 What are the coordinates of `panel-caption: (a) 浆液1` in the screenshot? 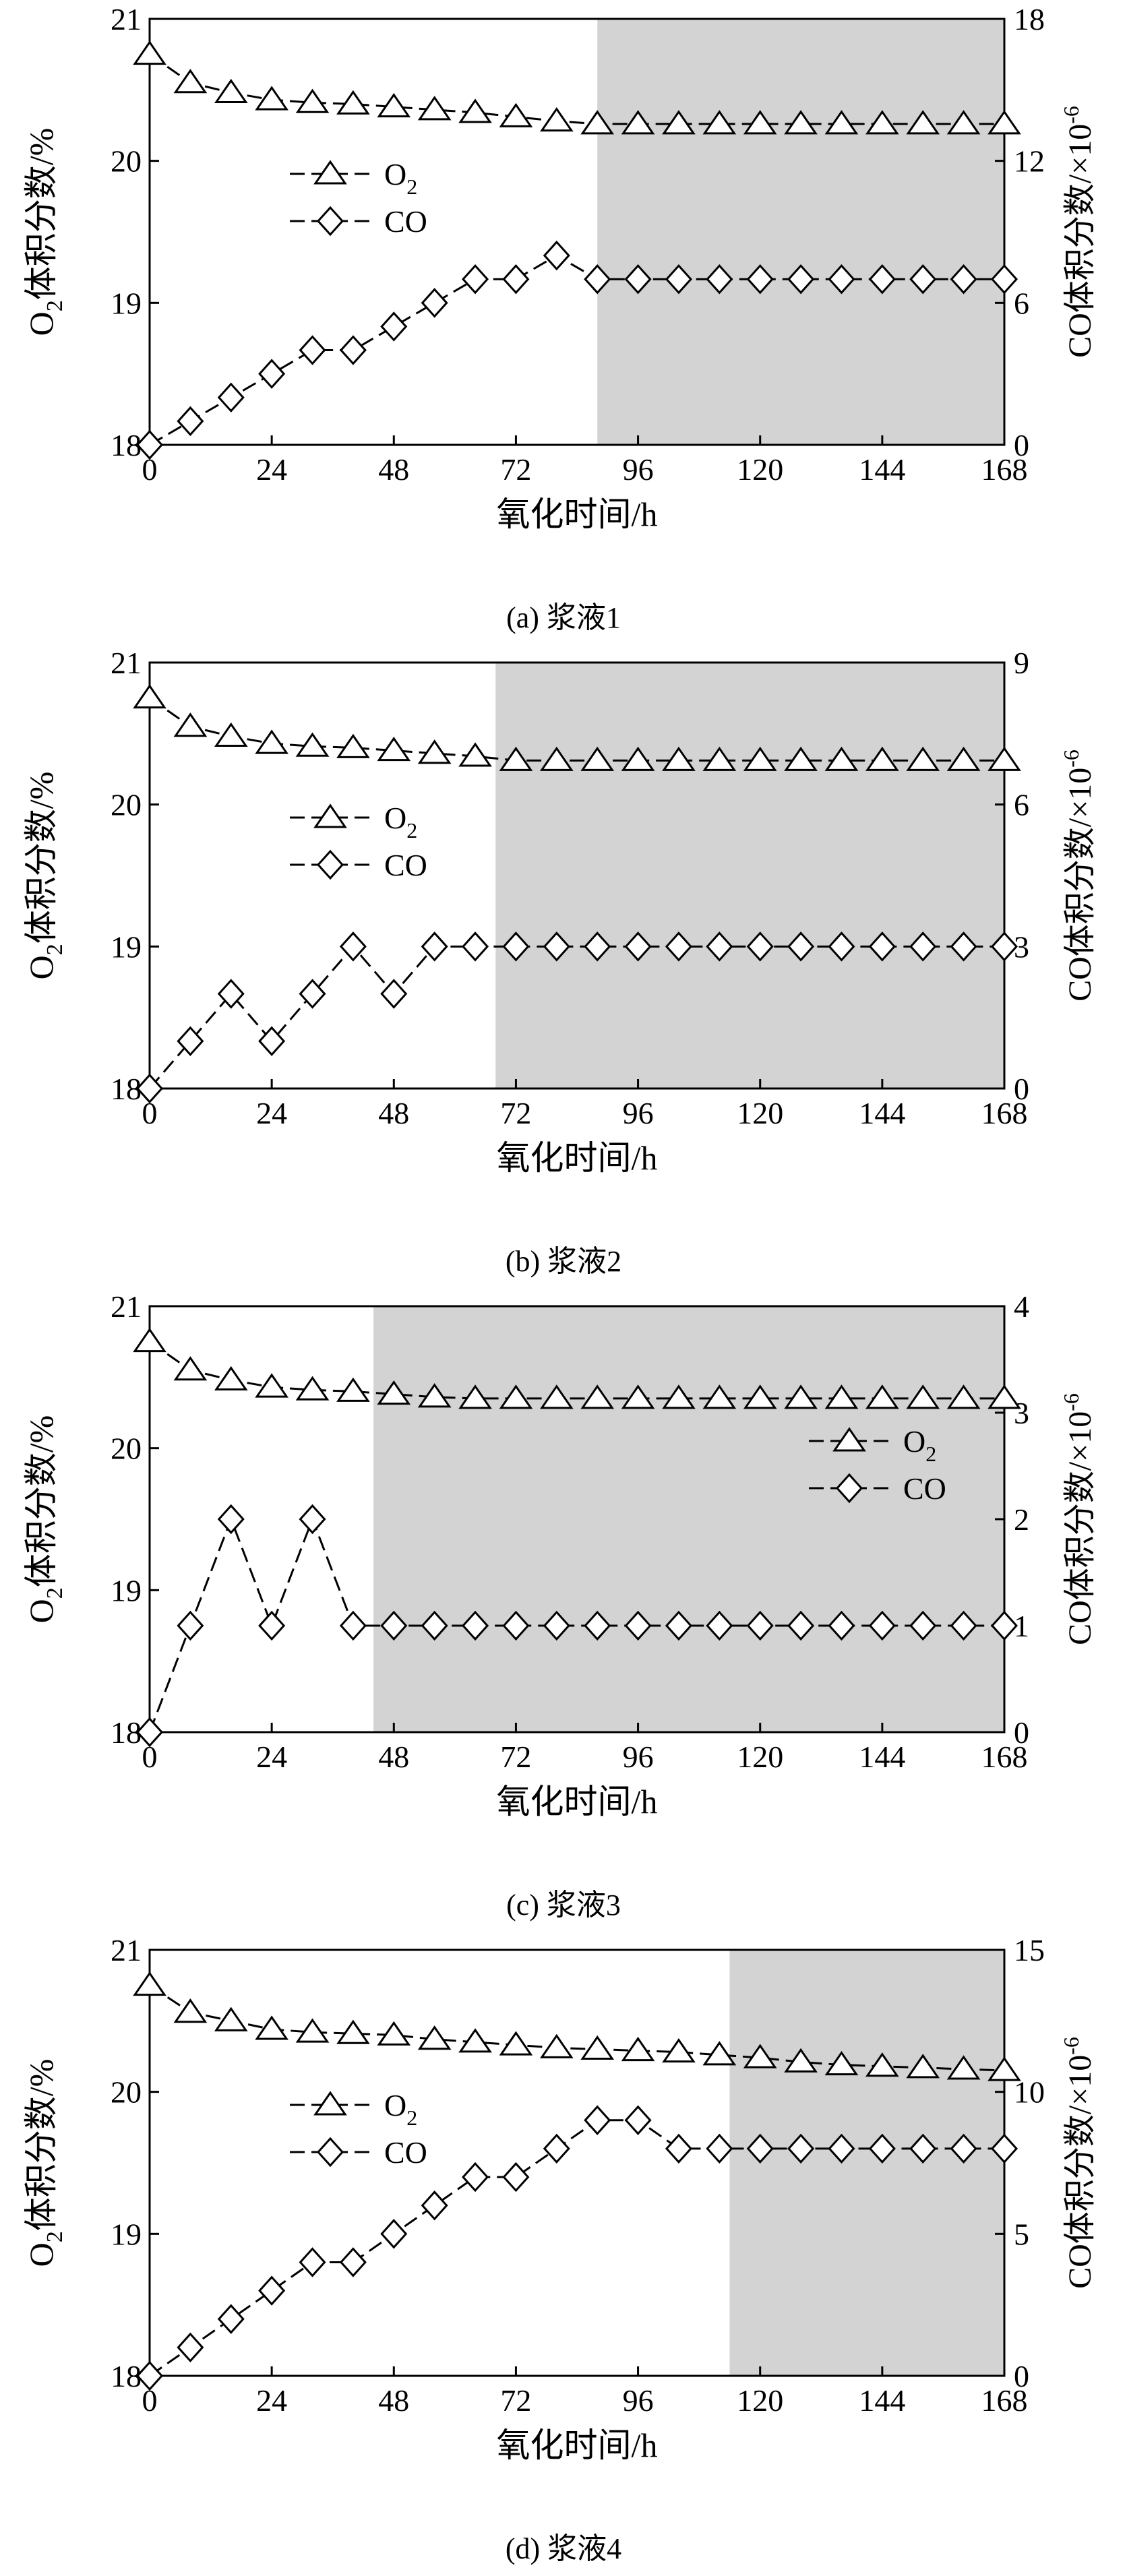 It's located at (563, 618).